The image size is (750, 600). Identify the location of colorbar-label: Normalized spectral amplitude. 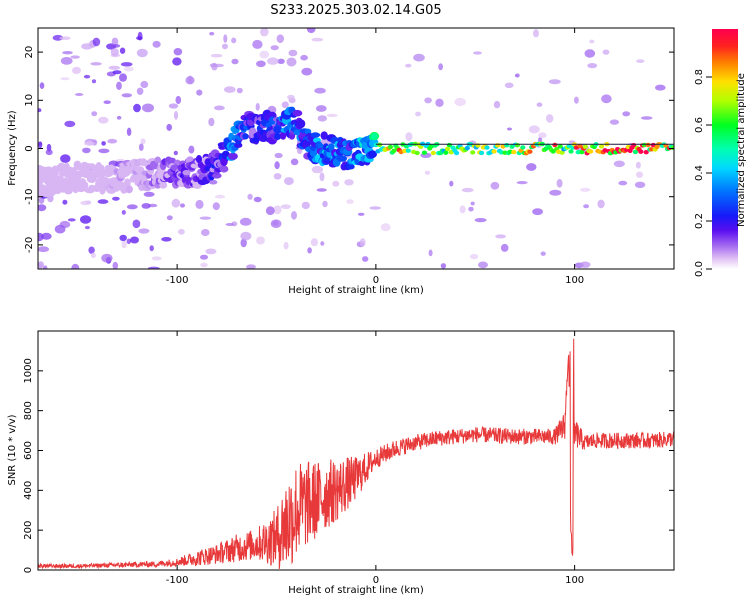
(741, 150).